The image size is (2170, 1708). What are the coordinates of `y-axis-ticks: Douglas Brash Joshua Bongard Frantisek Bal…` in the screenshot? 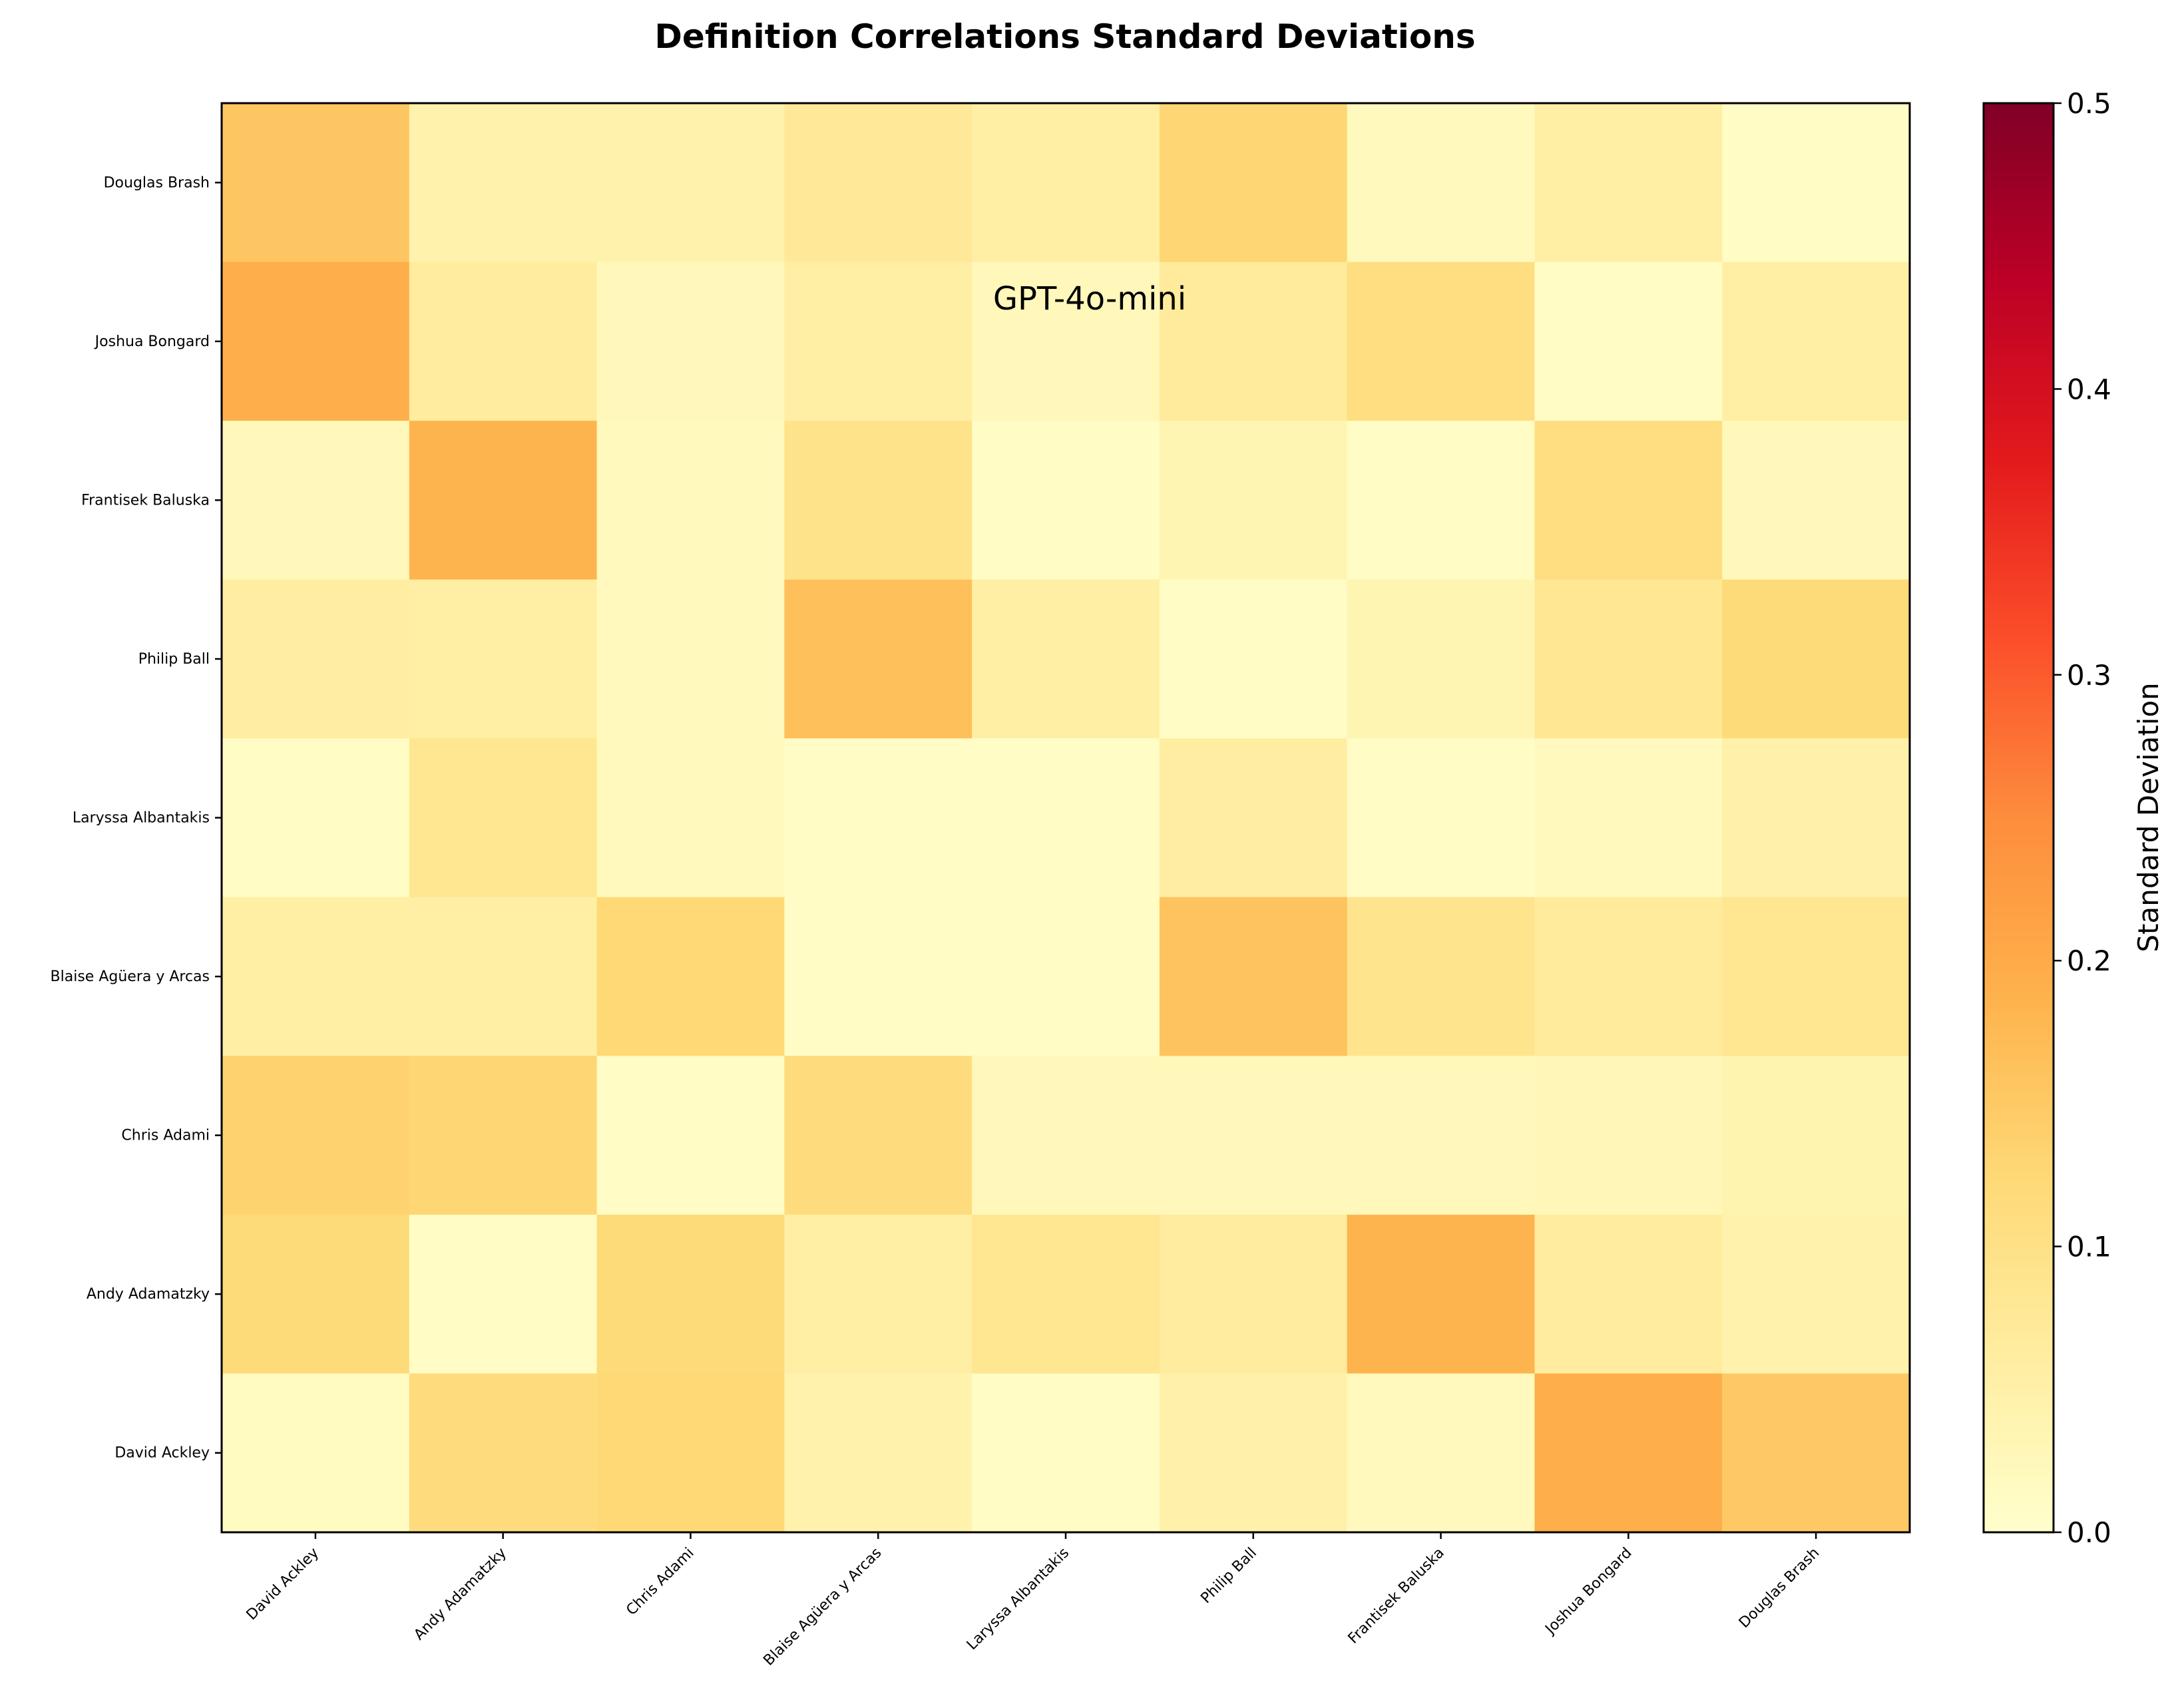 It's located at (136, 818).